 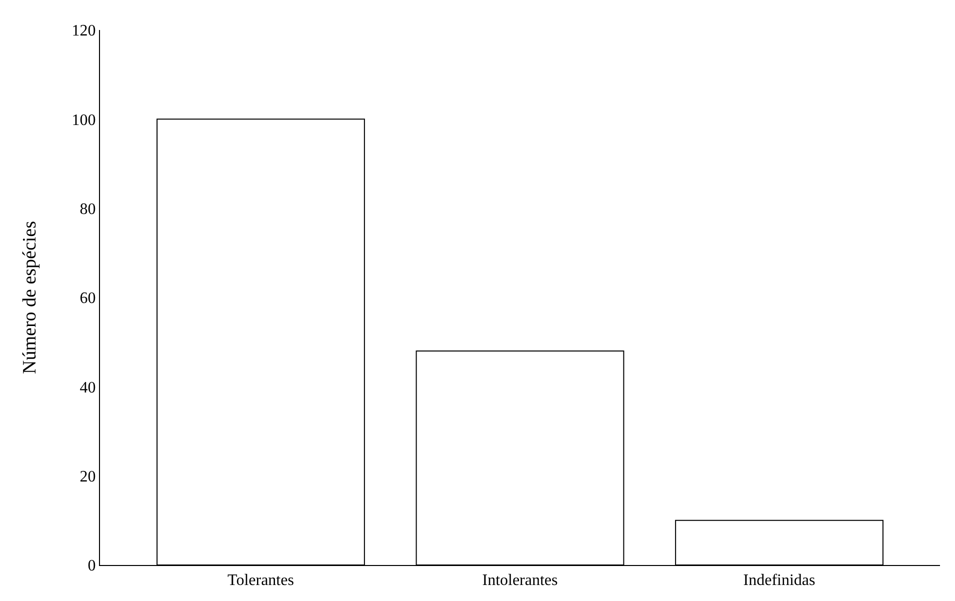 I want to click on x-tick-label: Indefinidas, so click(x=779, y=581).